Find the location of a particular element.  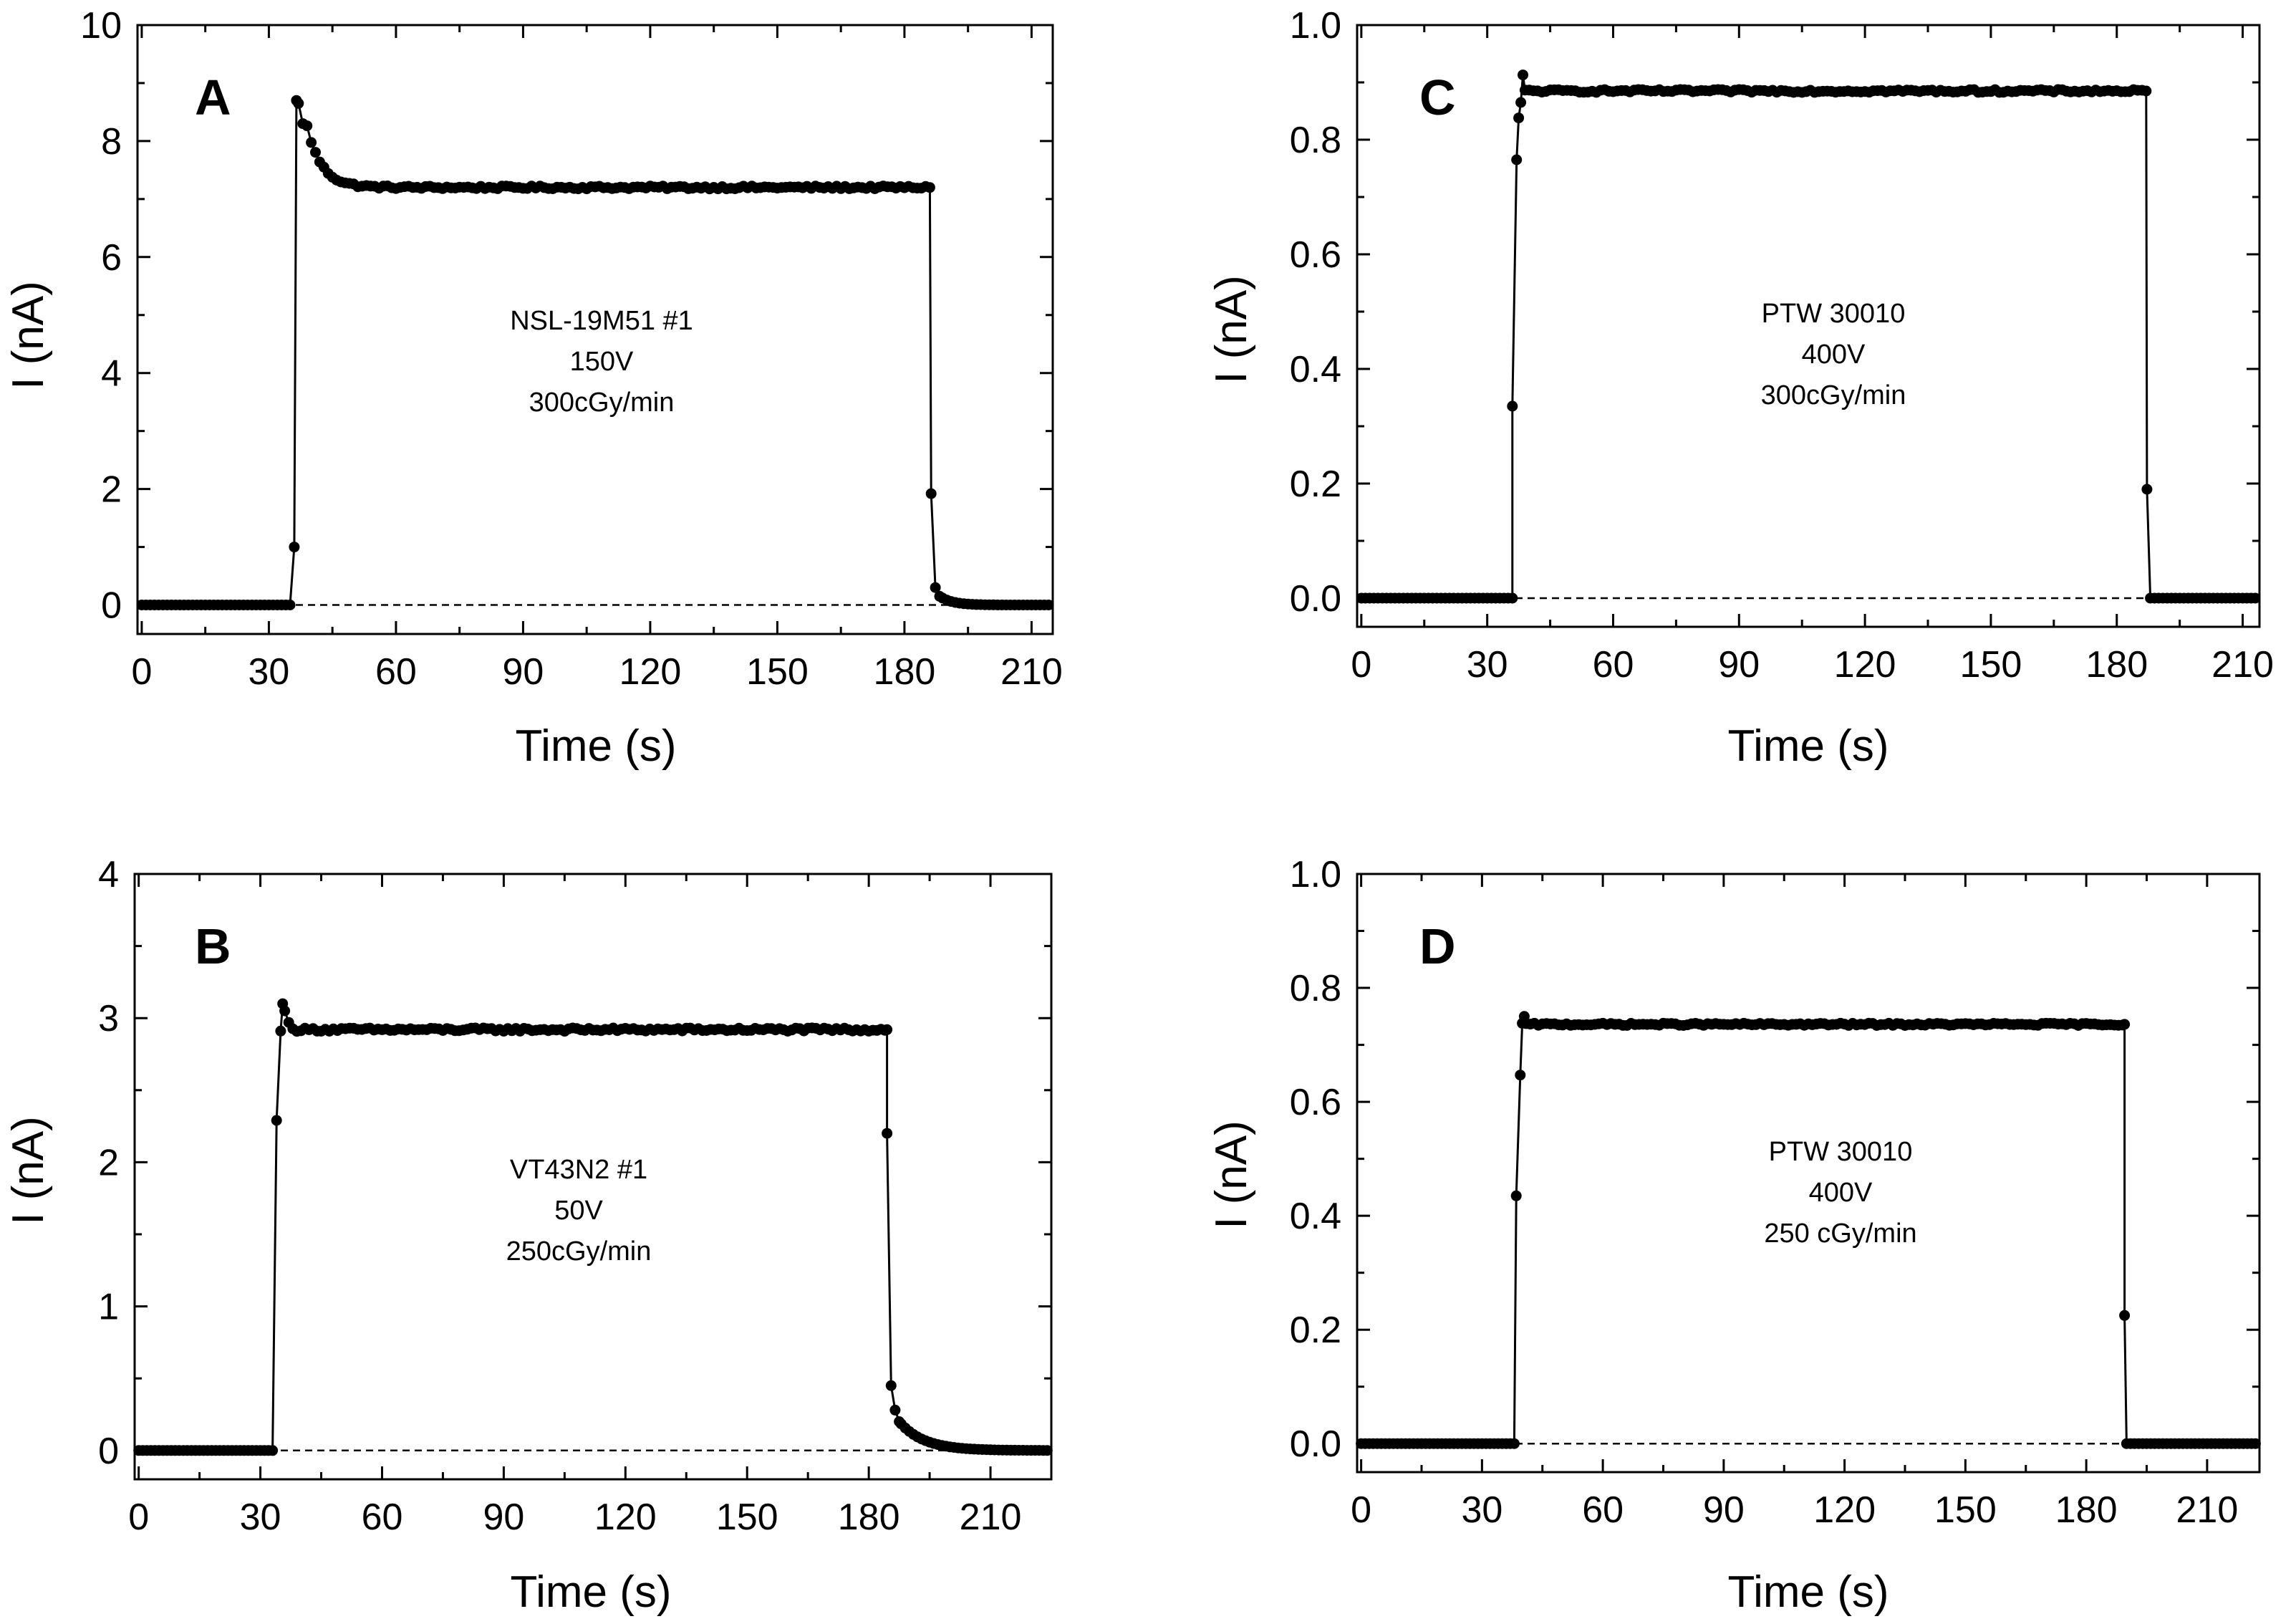

annotation-line-1-d: PTW 30010 is located at coordinates (1841, 1152).